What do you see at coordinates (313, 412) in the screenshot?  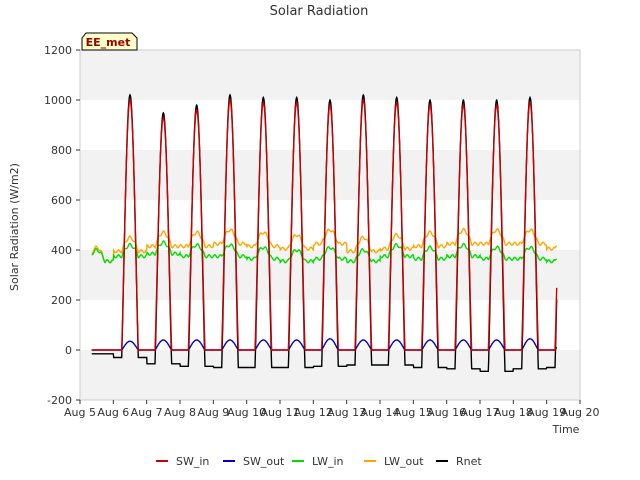 I see `x-tick-label: Aug 12` at bounding box center [313, 412].